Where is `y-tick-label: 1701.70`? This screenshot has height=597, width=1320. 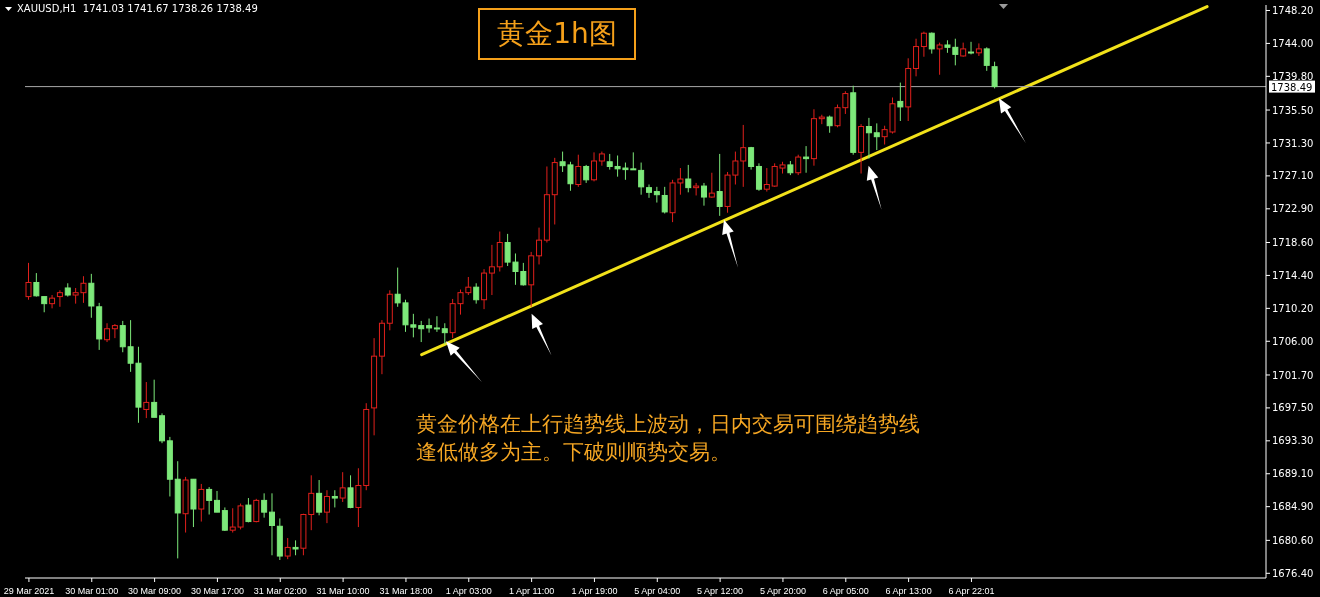
y-tick-label: 1701.70 is located at coordinates (1293, 375).